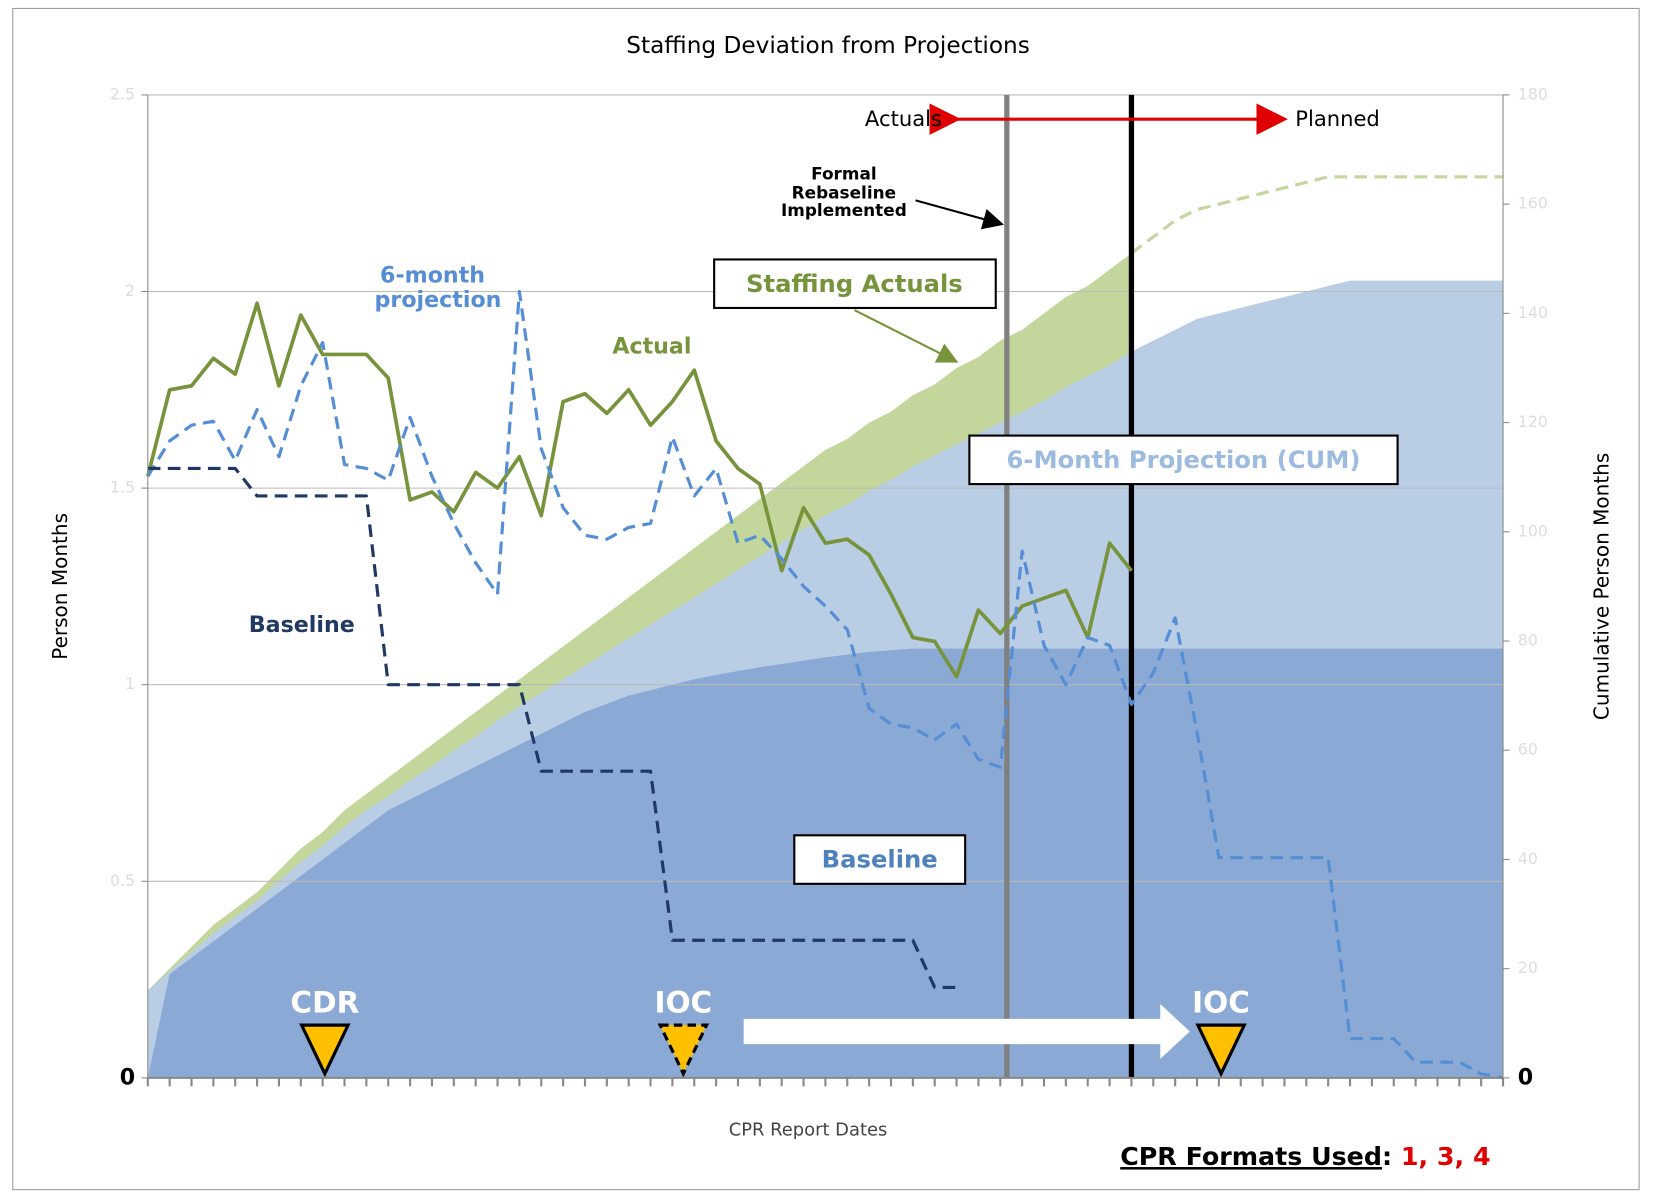 The image size is (1654, 1200). Describe the element at coordinates (130, 290) in the screenshot. I see `y-tick-label: 2` at that location.